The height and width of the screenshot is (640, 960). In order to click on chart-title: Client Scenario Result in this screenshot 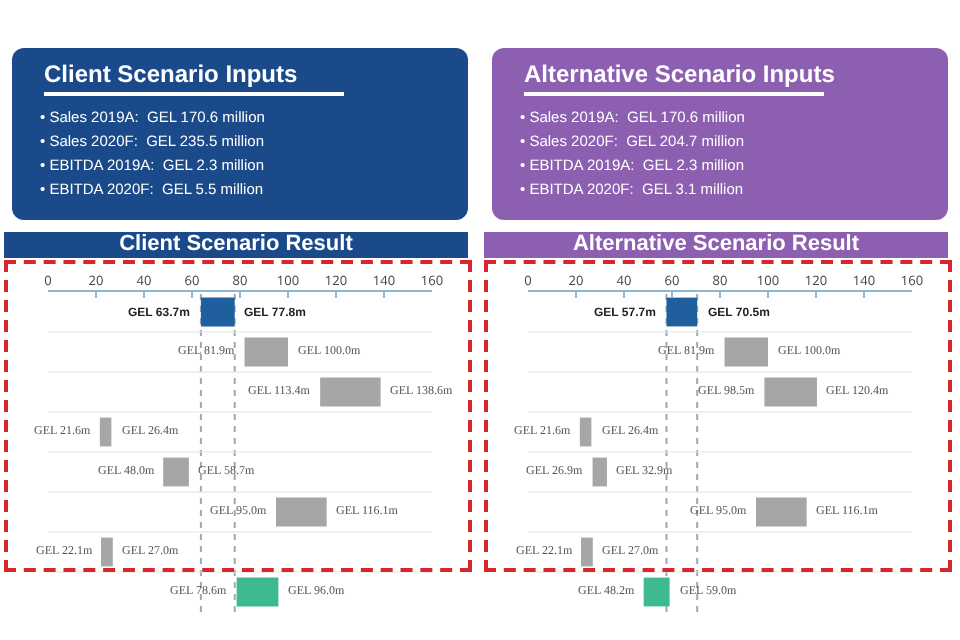, I will do `click(236, 245)`.